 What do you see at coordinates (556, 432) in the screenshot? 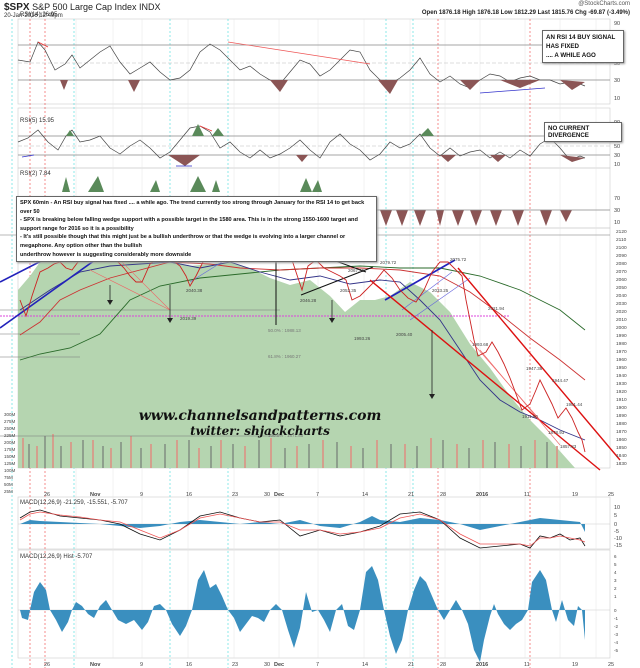
I see `svg-text: 1878.93` at bounding box center [556, 432].